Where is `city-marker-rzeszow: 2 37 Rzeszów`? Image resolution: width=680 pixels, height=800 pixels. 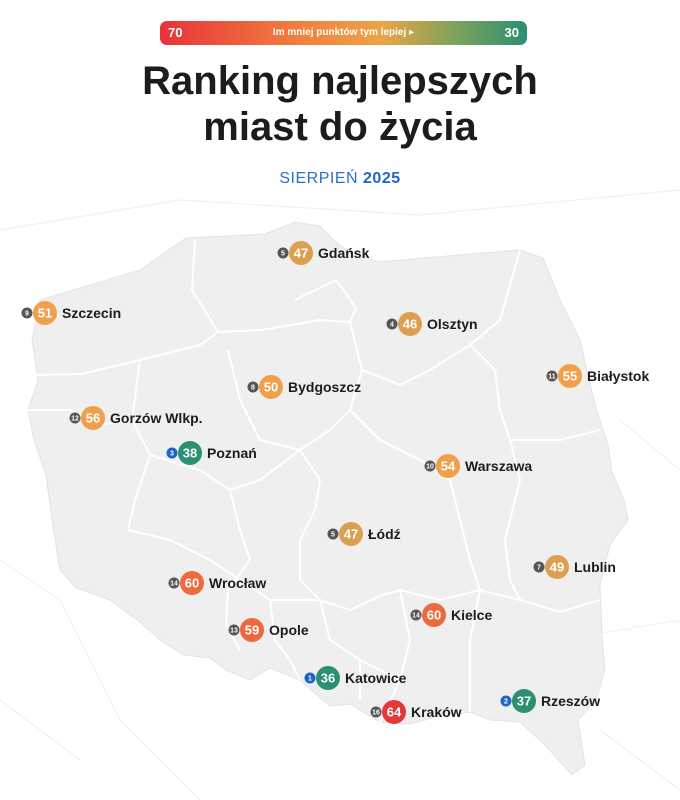
city-marker-rzeszow: 2 37 Rzeszów is located at coordinates (550, 701).